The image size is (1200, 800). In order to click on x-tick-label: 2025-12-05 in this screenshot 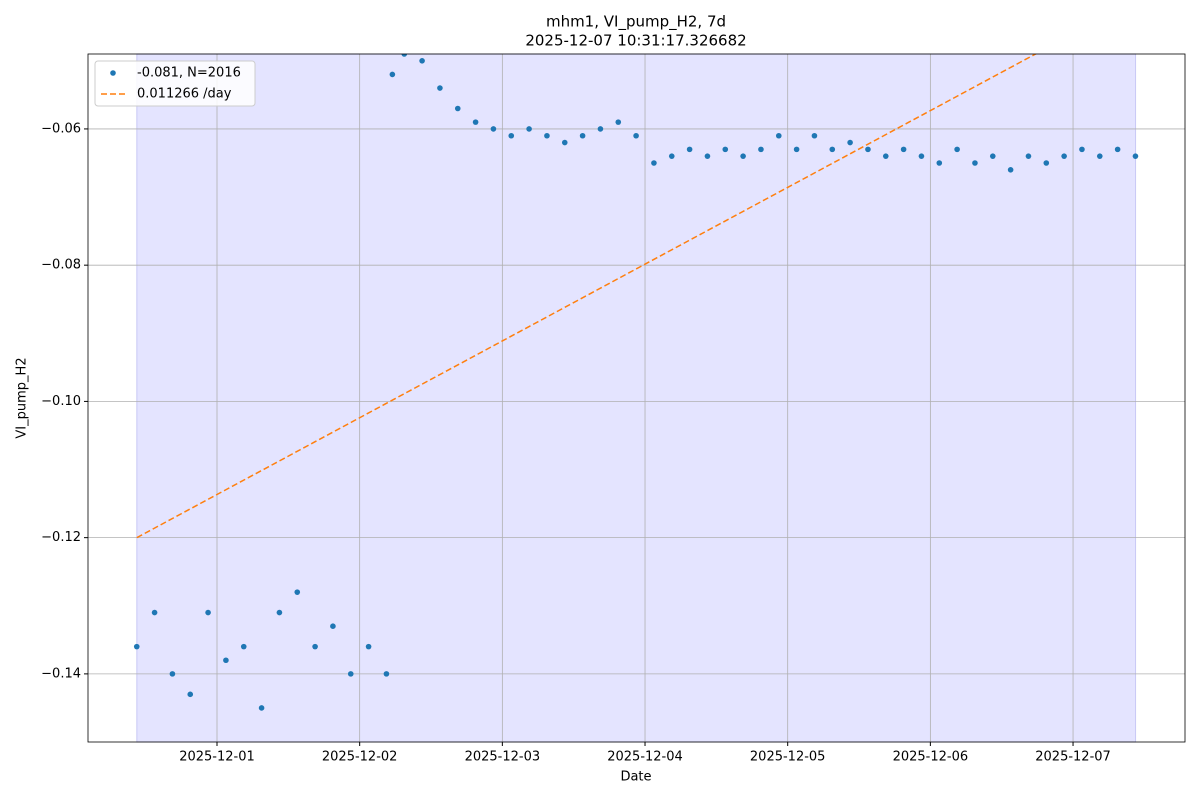, I will do `click(788, 757)`.